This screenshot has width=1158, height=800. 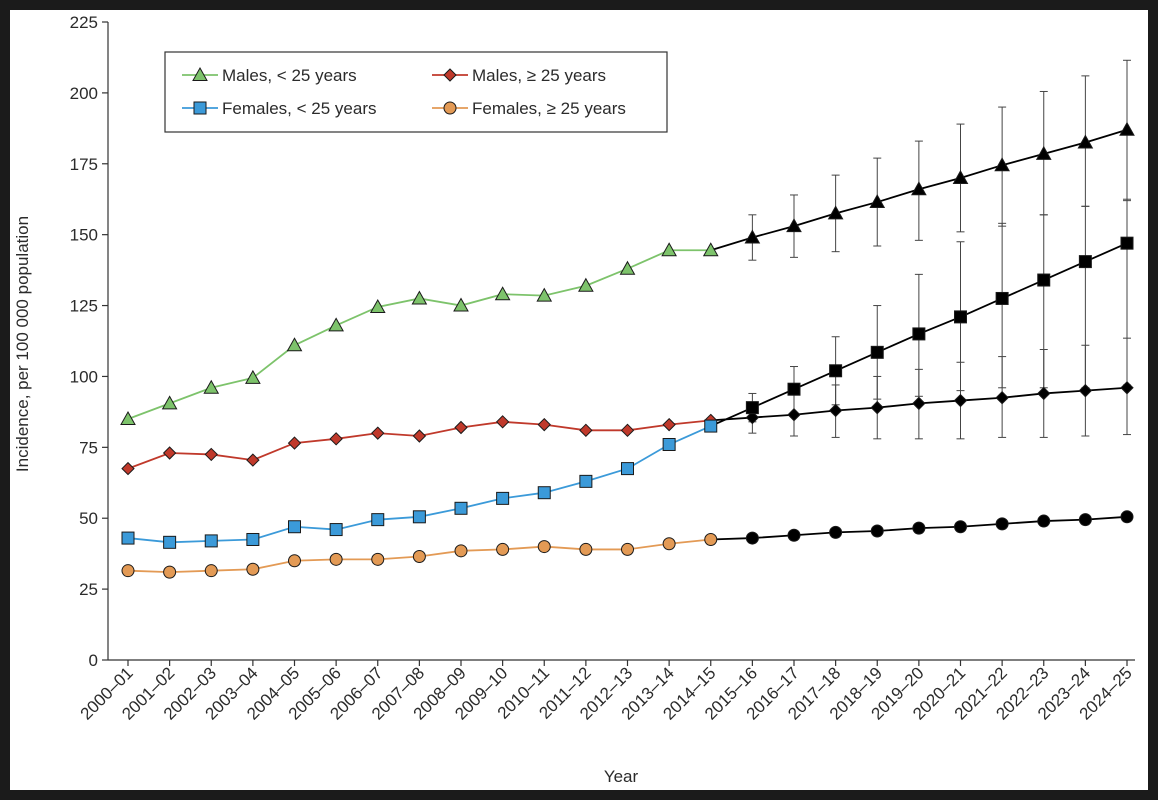 What do you see at coordinates (84, 22) in the screenshot?
I see `y-tick-label: 225` at bounding box center [84, 22].